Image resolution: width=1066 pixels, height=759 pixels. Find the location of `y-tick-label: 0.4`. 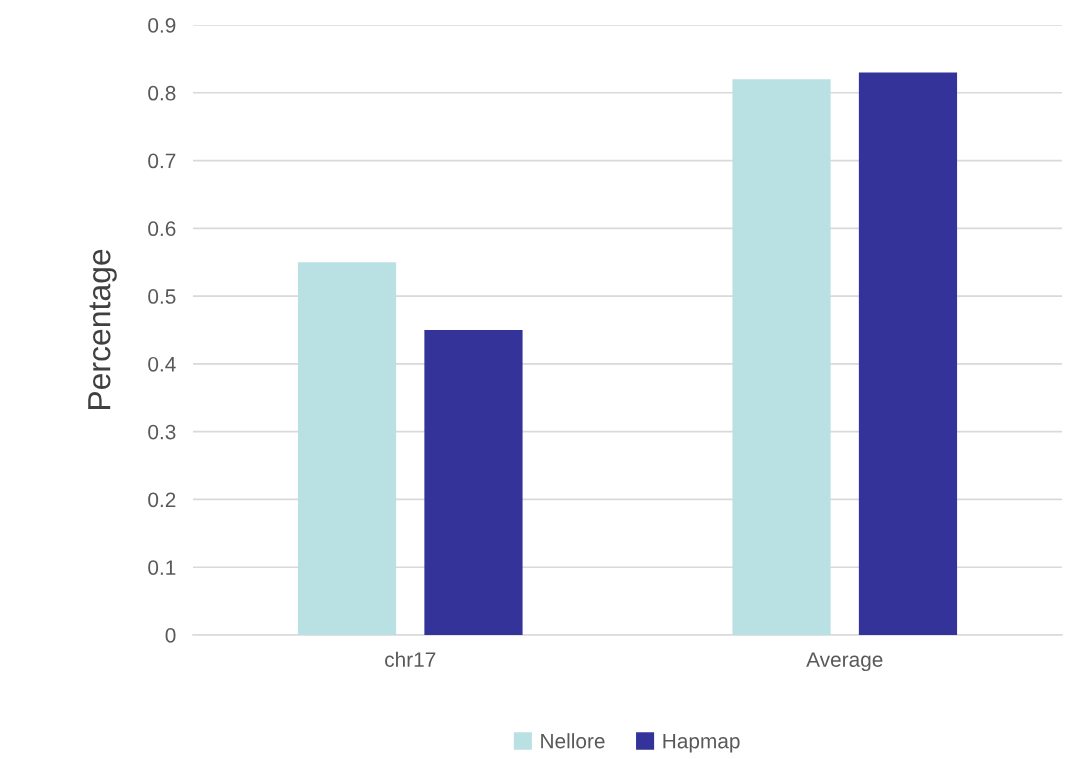

y-tick-label: 0.4 is located at coordinates (162, 364).